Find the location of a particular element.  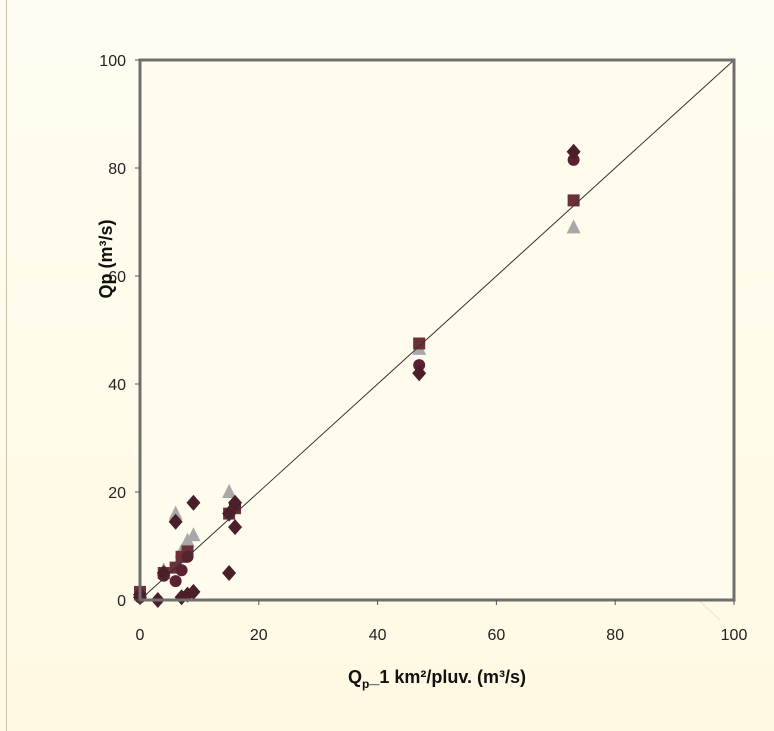

x-axis-title-rest: _1 km²/pluv. (m³/s) is located at coordinates (447, 677).